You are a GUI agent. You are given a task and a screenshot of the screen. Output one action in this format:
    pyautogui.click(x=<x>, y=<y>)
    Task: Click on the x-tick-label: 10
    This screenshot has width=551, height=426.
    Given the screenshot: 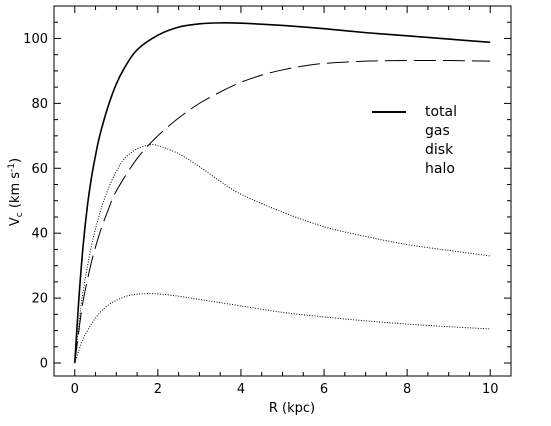 What is the action you would take?
    pyautogui.click(x=490, y=389)
    